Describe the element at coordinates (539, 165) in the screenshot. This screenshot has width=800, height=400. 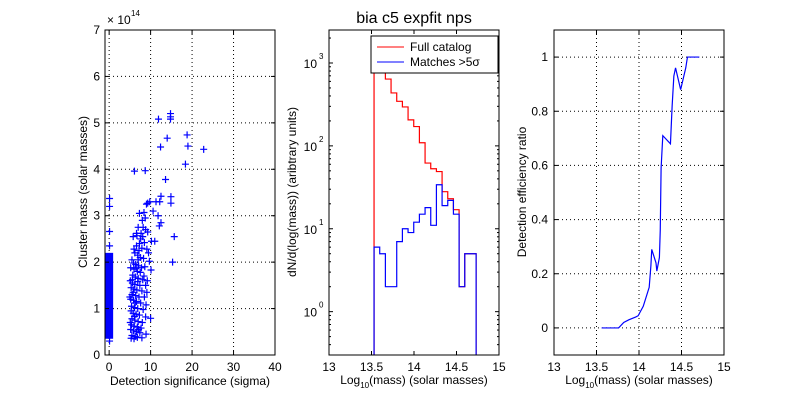
I see `y-tick-label: 0.6` at that location.